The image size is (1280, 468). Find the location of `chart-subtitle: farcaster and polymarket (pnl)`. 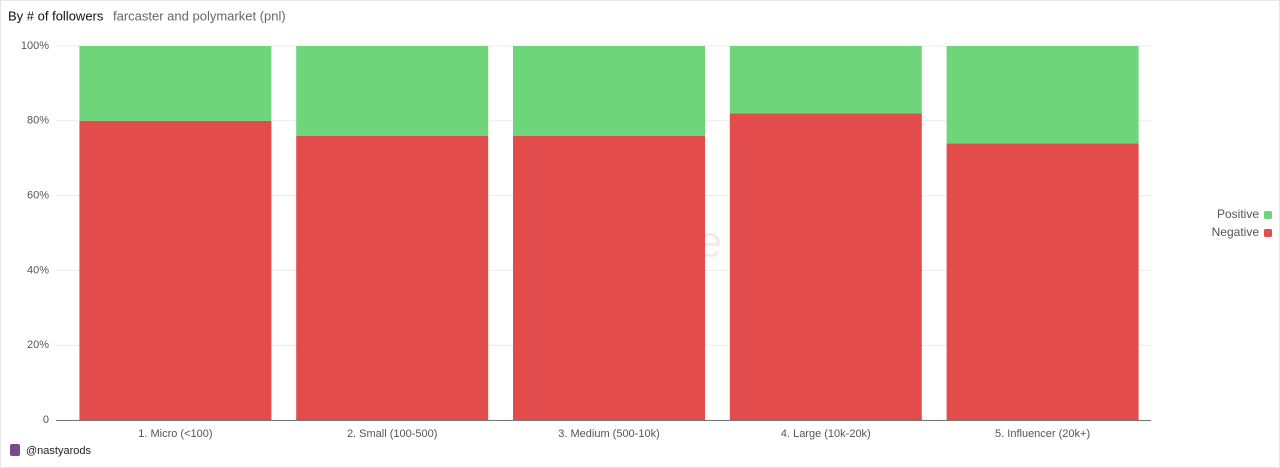

chart-subtitle: farcaster and polymarket (pnl) is located at coordinates (199, 15).